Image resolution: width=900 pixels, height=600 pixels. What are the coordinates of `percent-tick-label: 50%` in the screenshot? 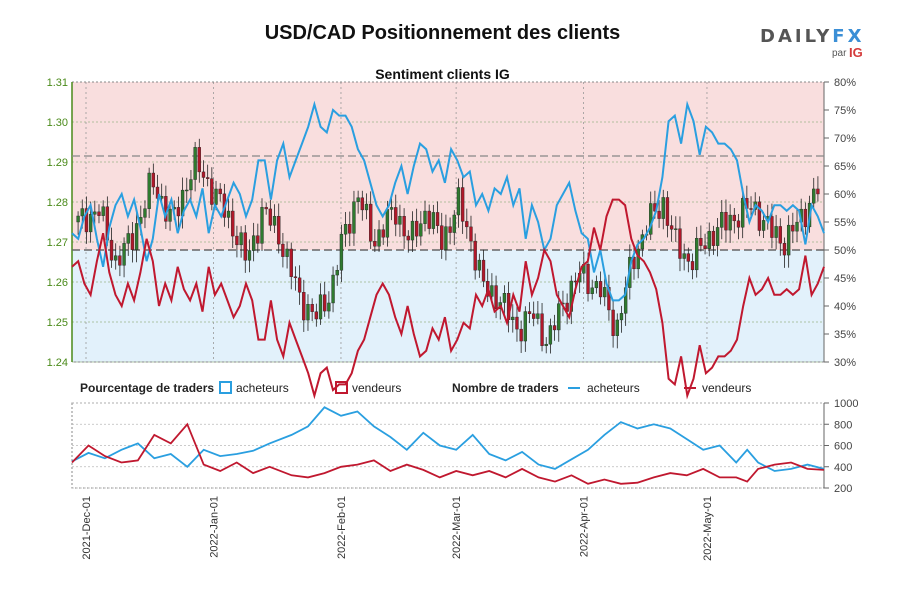 It's located at (845, 251).